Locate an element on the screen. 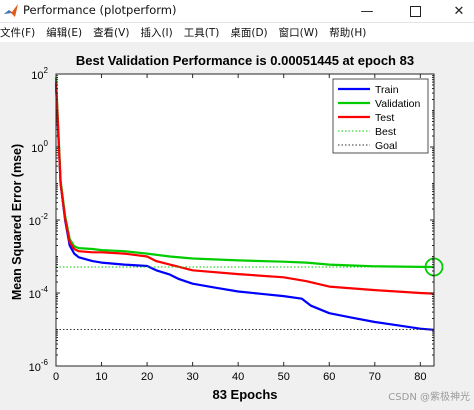 Image resolution: width=474 pixels, height=410 pixels. menu-desktop: 桌面(D) is located at coordinates (249, 33).